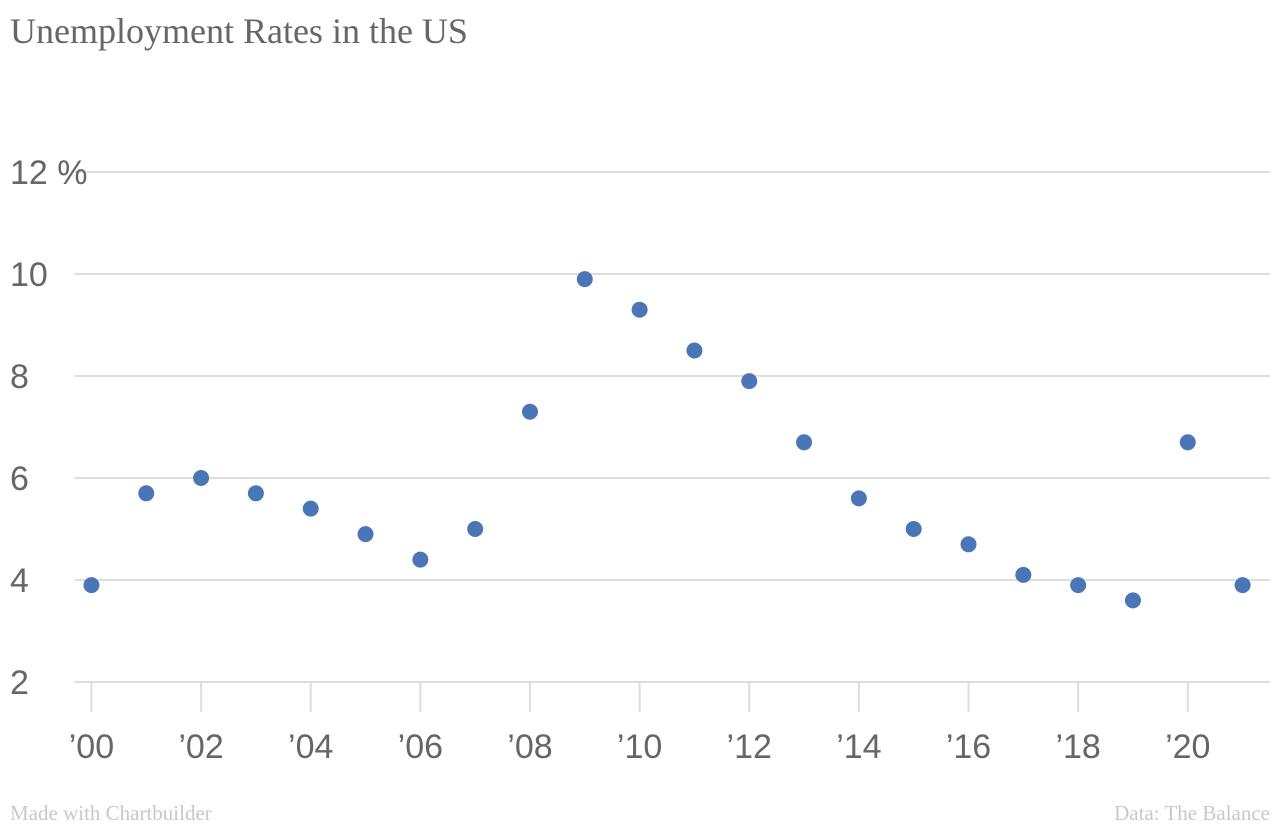 The image size is (1280, 826). Describe the element at coordinates (255, 493) in the screenshot. I see `data-point-2003` at that location.